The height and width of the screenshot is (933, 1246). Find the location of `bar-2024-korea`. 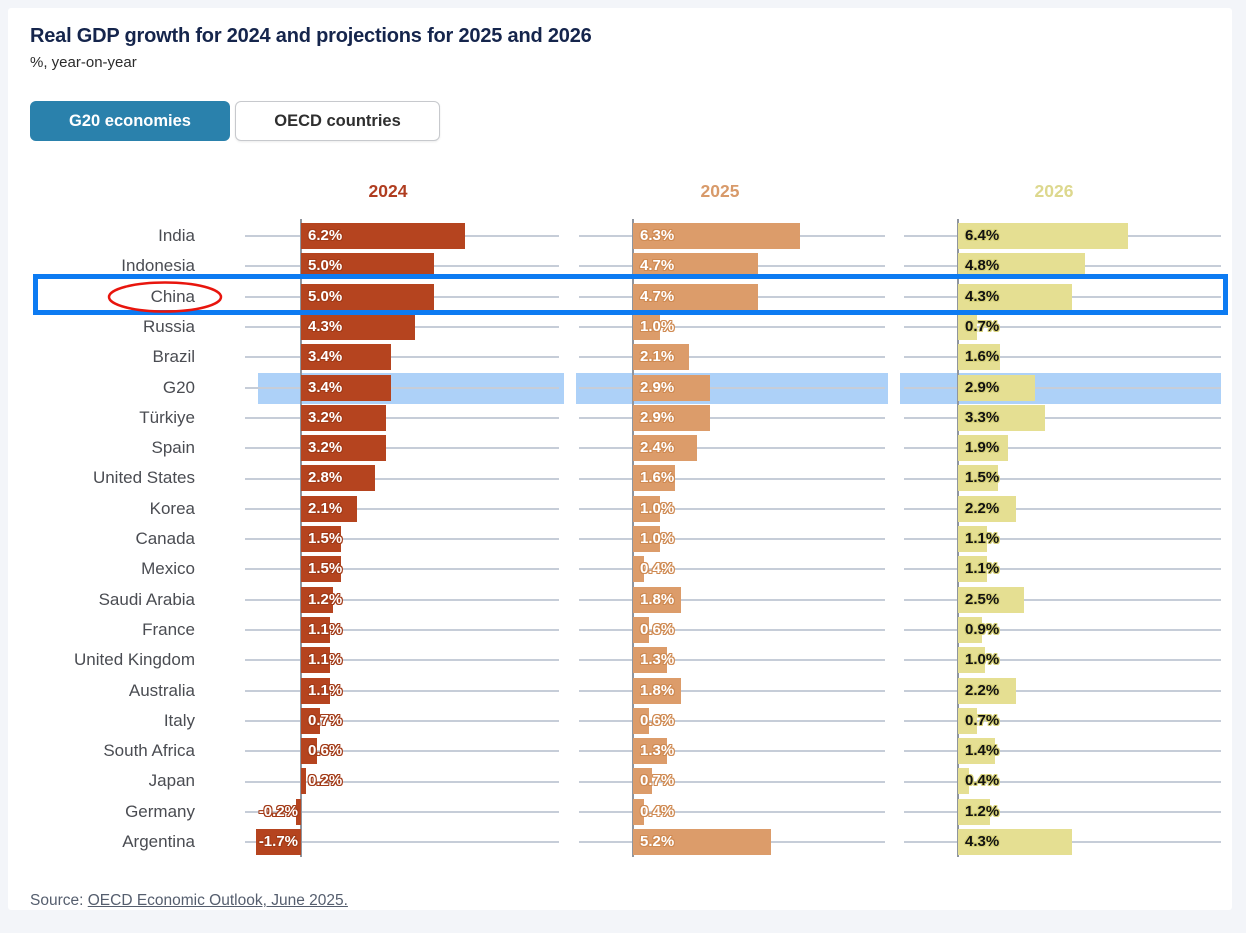

bar-2024-korea is located at coordinates (329, 508).